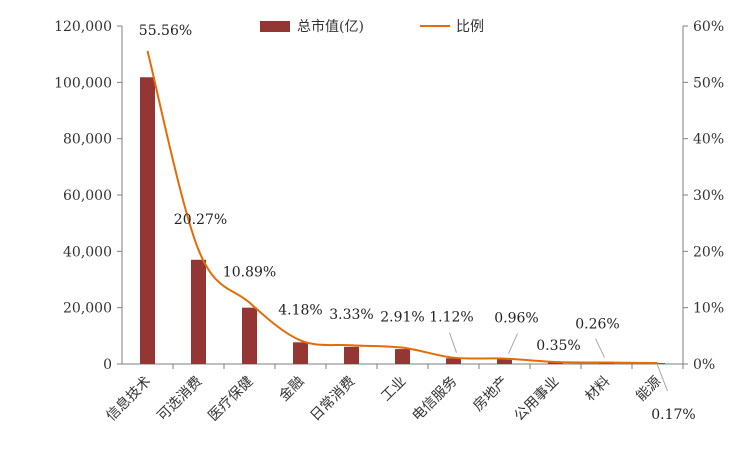 The width and height of the screenshot is (750, 450). Describe the element at coordinates (704, 365) in the screenshot. I see `right-tick-label: 0%` at that location.